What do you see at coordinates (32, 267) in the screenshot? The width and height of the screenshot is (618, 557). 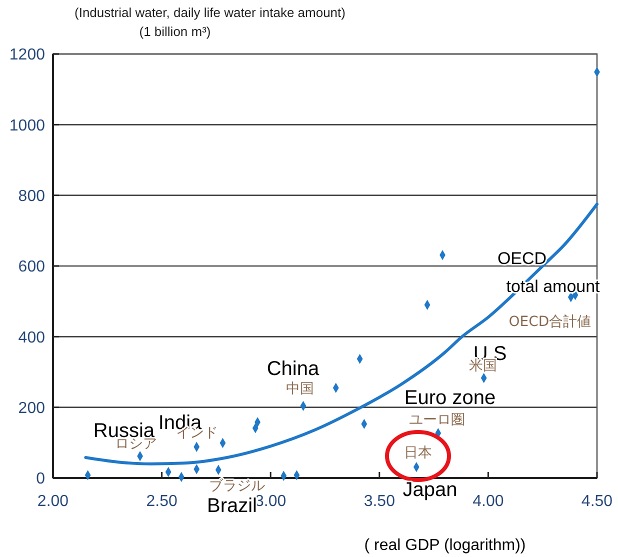 I see `y-tick-label: 600` at bounding box center [32, 267].